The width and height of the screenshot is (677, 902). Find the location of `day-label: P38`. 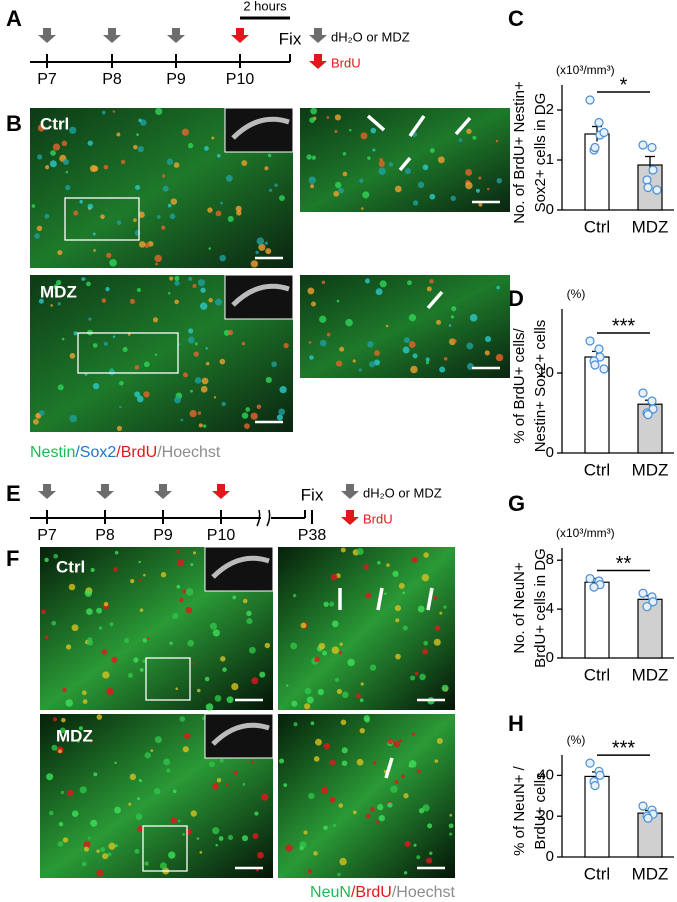

day-label: P38 is located at coordinates (312, 535).